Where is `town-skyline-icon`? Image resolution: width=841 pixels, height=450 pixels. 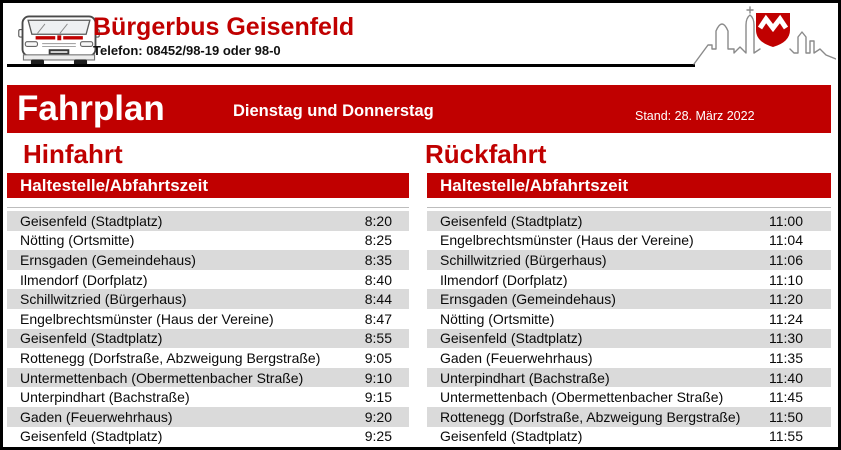
town-skyline-icon is located at coordinates (764, 35).